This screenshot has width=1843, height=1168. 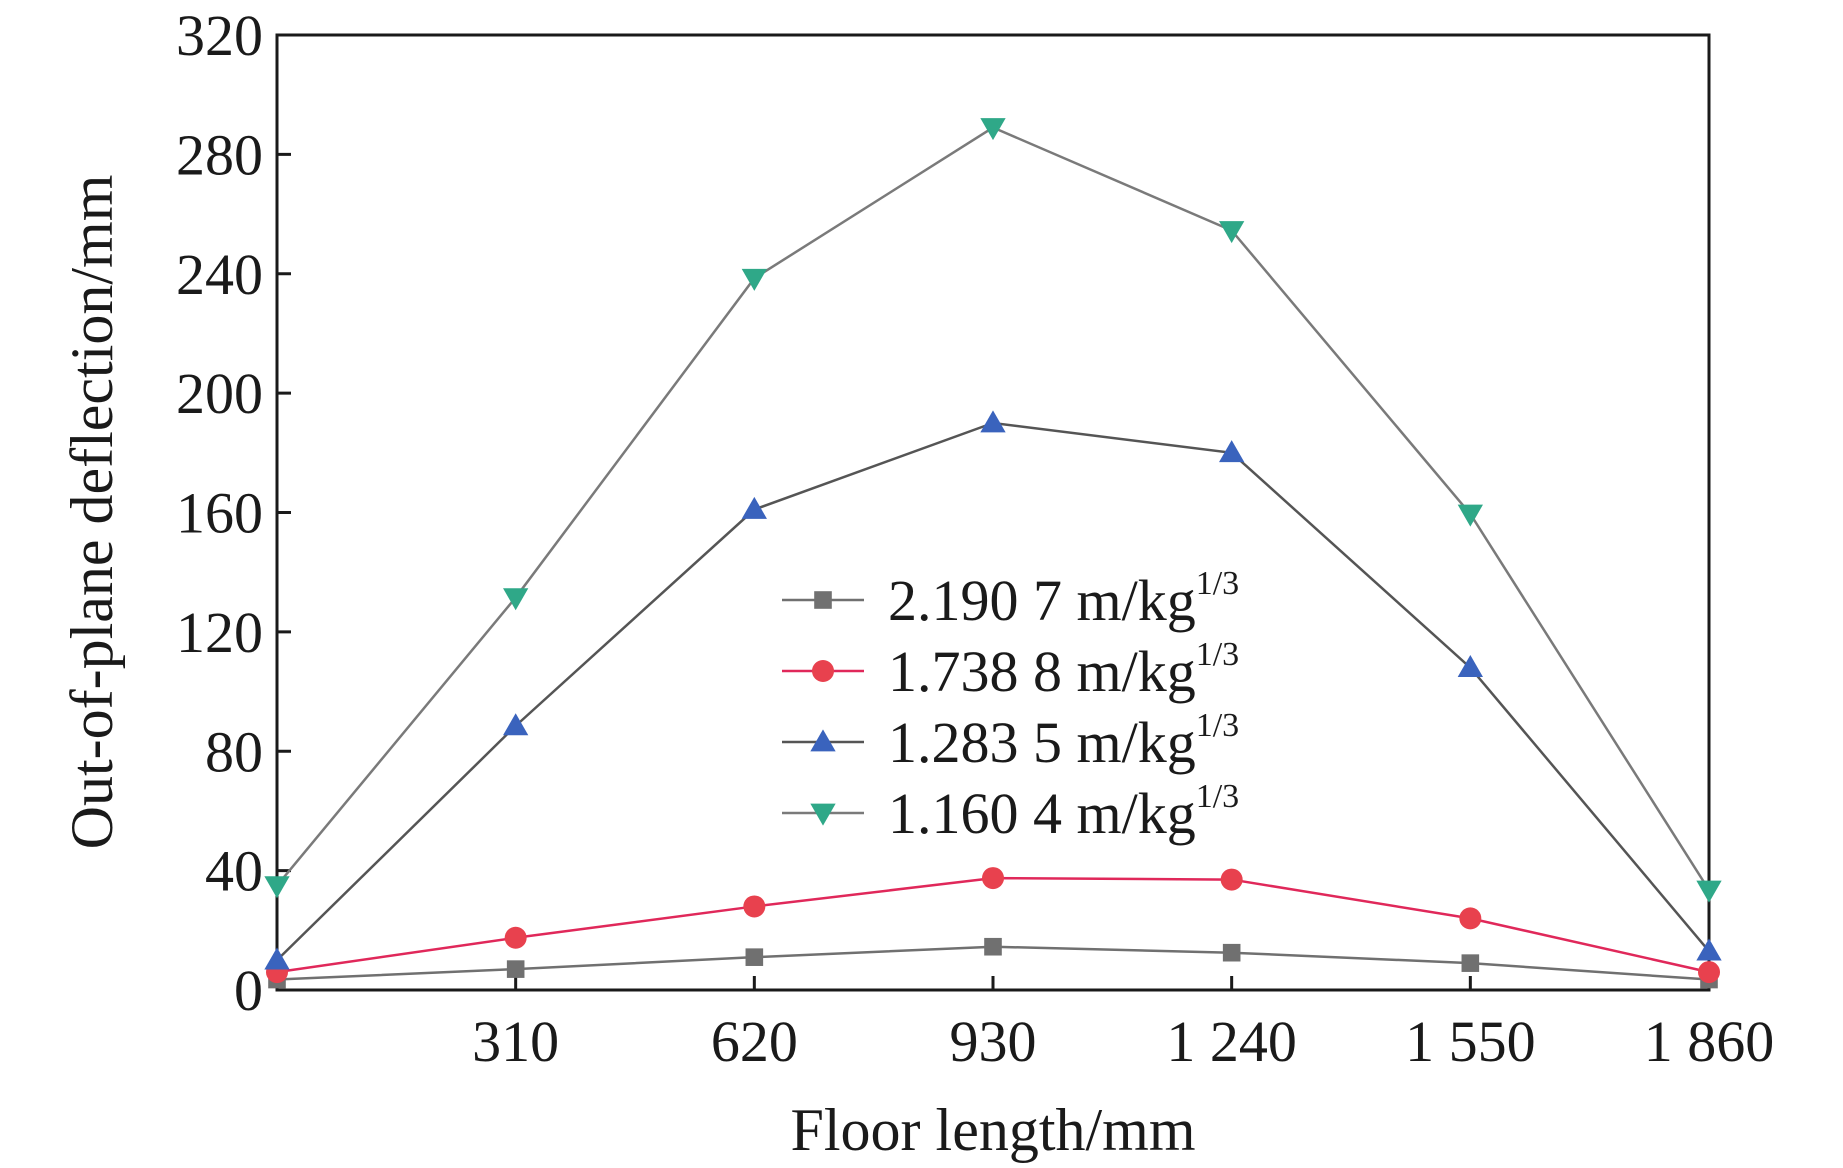 What do you see at coordinates (234, 871) in the screenshot?
I see `y-tick-label: 40` at bounding box center [234, 871].